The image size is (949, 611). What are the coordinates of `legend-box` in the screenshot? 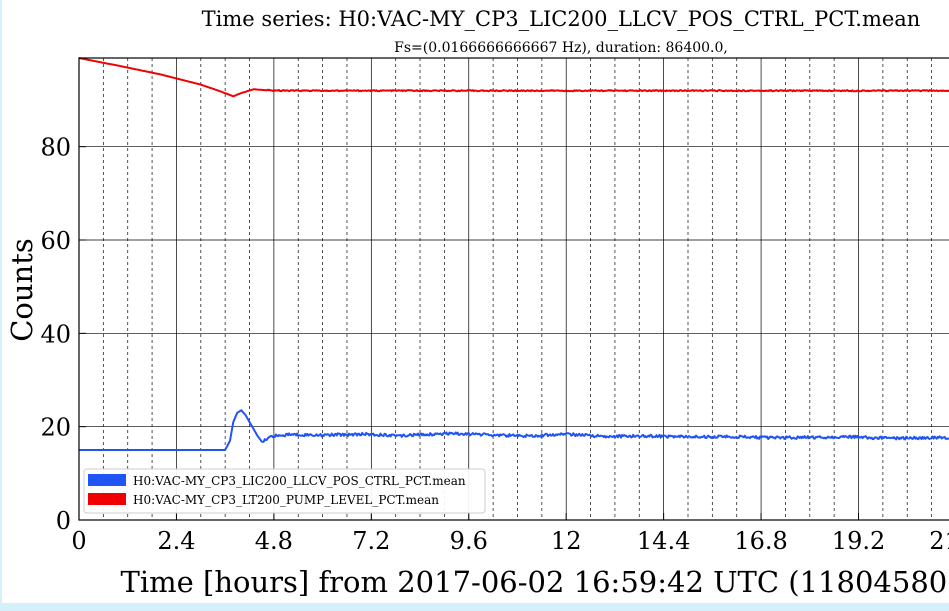 It's located at (284, 491).